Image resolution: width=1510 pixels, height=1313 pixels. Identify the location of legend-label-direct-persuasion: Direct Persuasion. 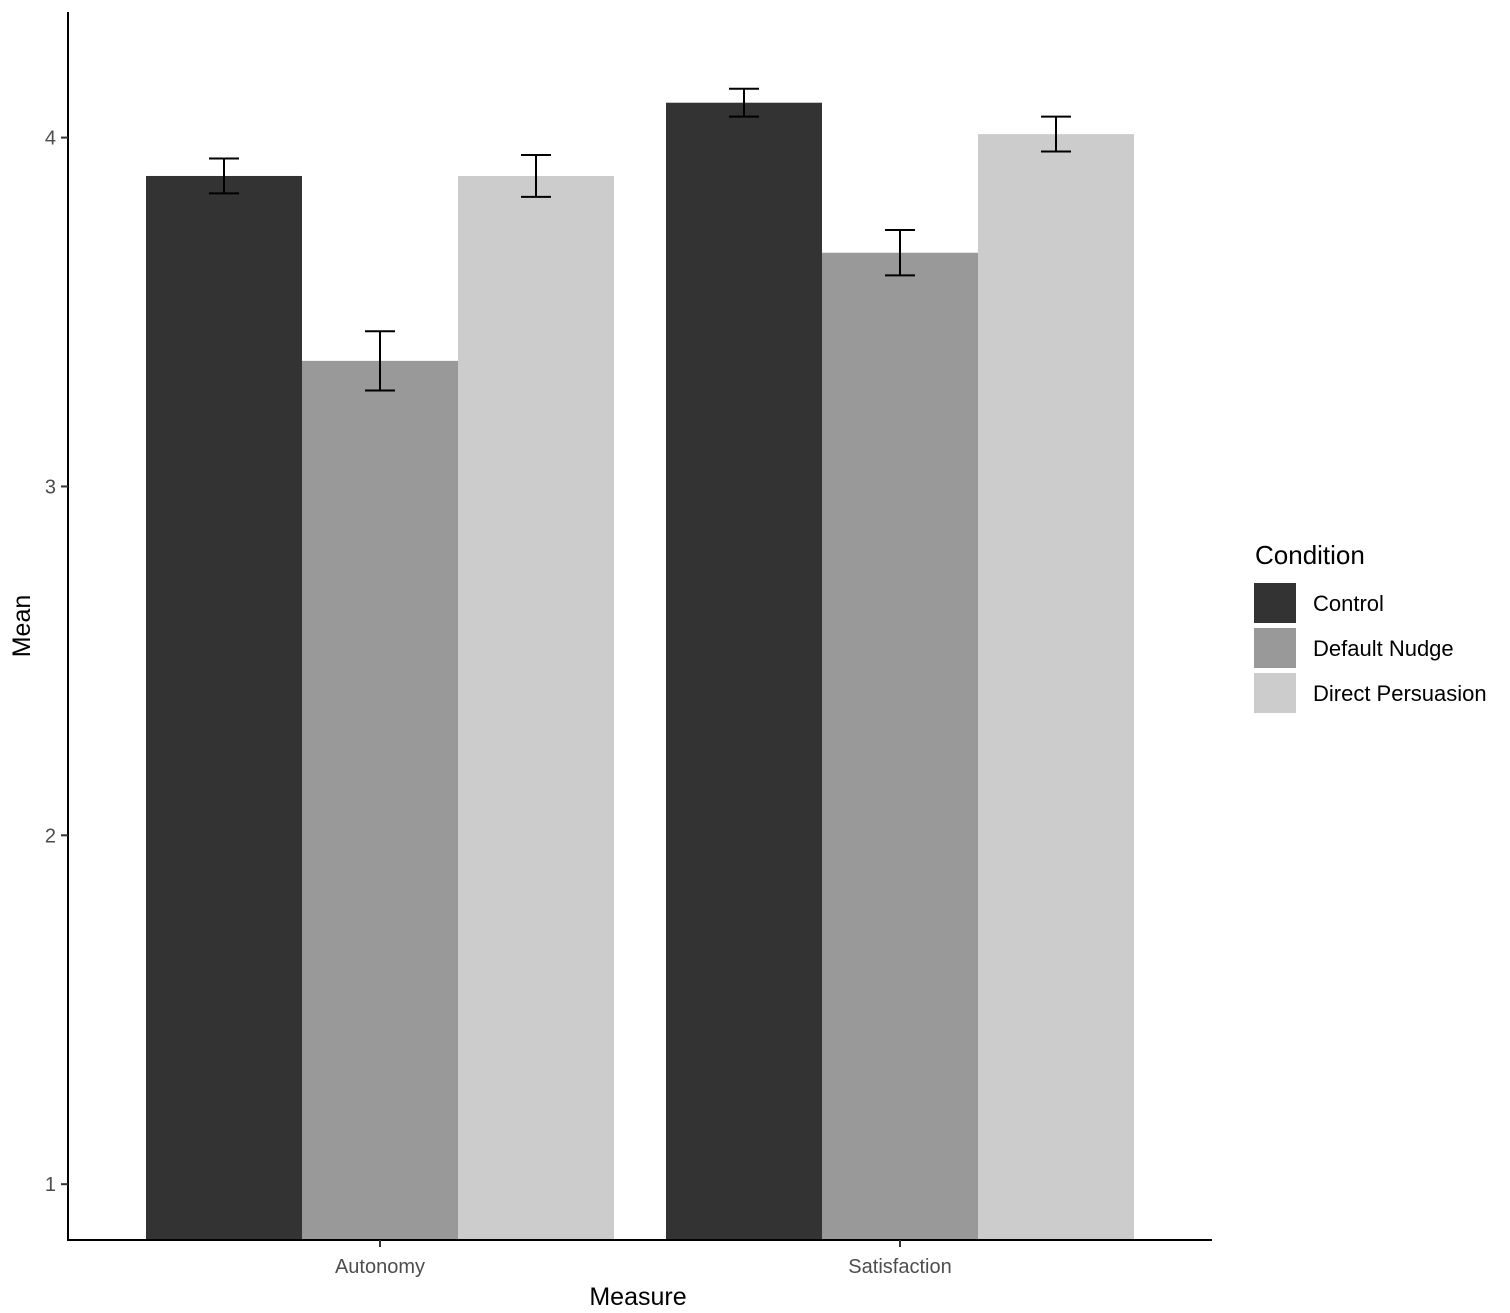
(1400, 693).